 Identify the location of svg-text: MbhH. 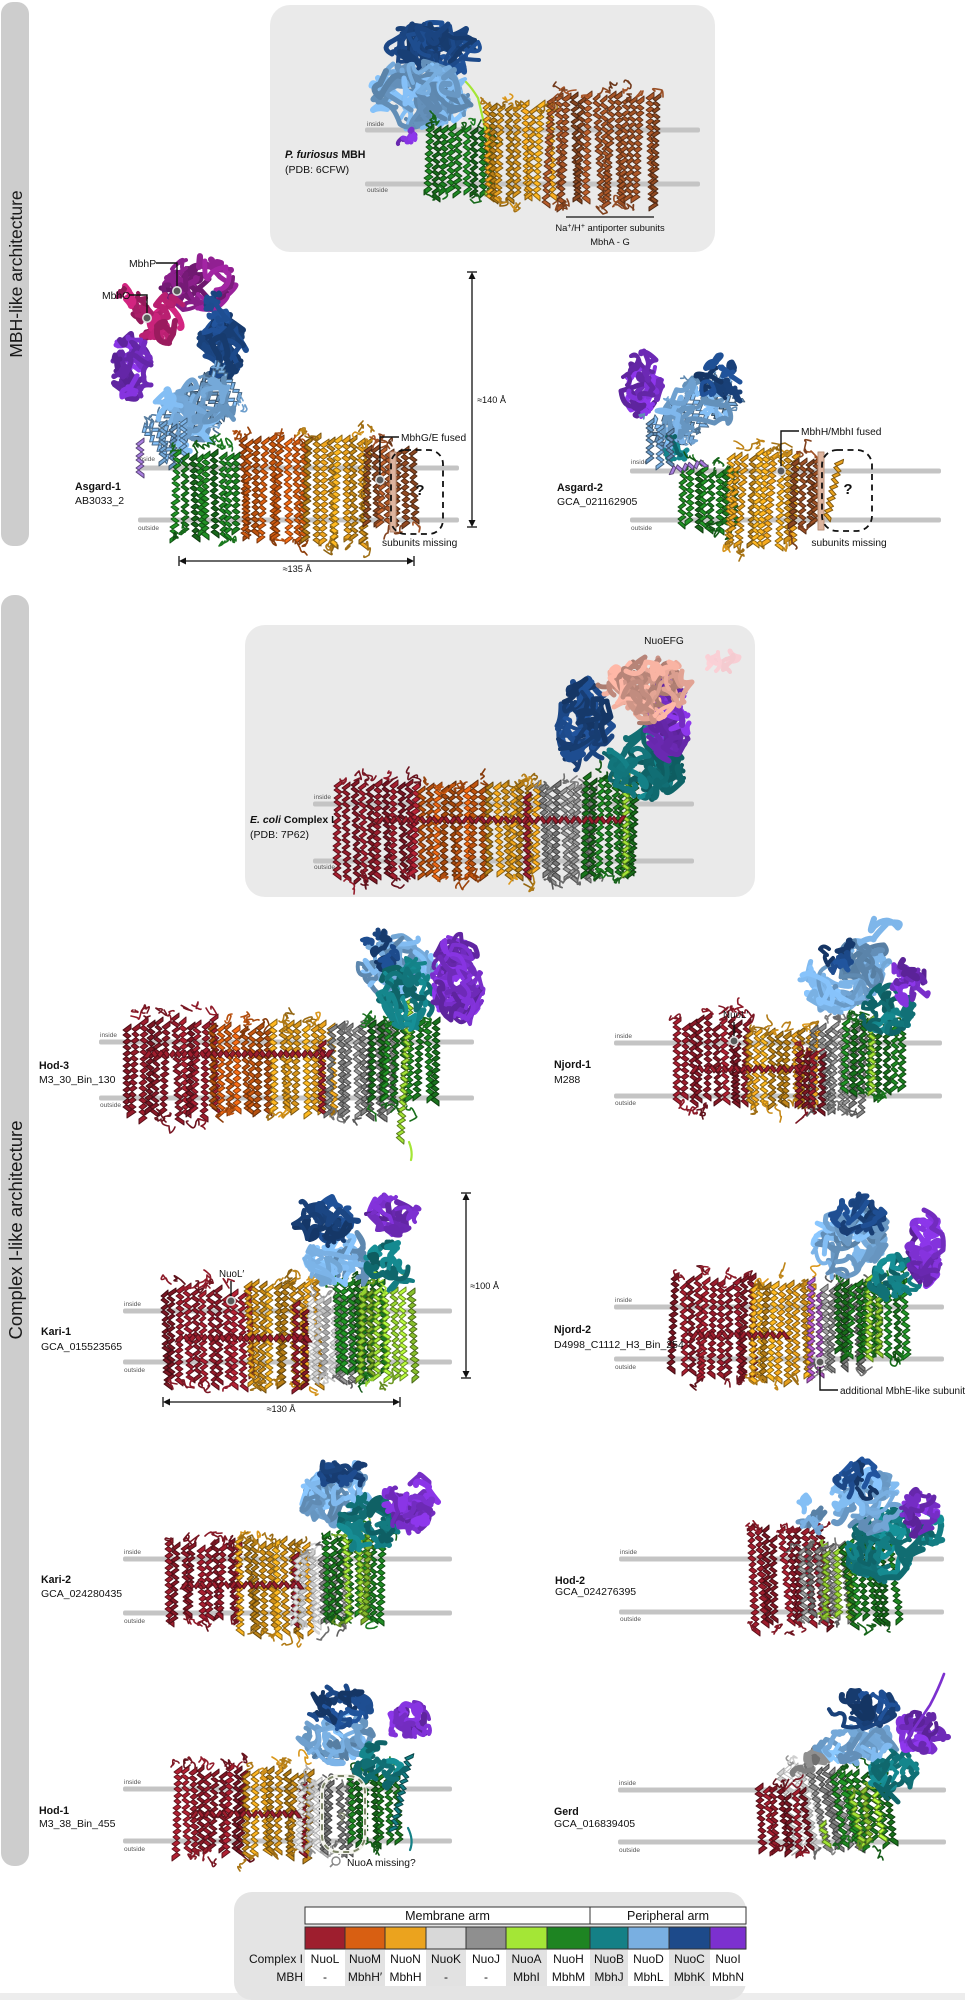
(405, 1977).